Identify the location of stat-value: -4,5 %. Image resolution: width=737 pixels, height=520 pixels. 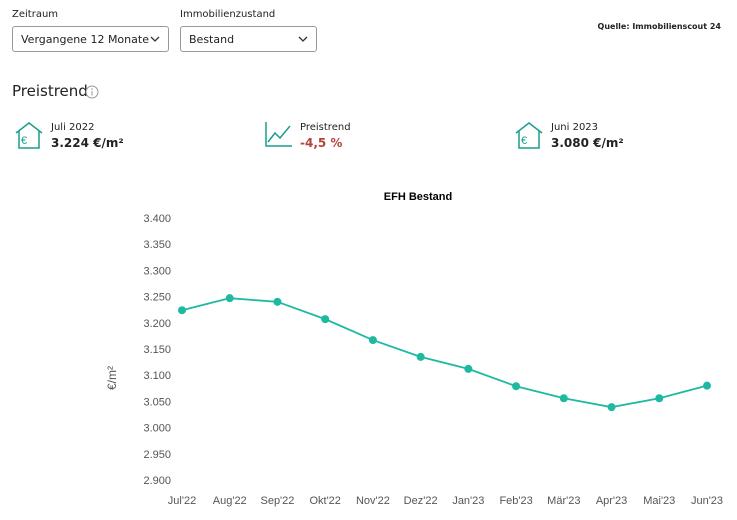
(321, 143).